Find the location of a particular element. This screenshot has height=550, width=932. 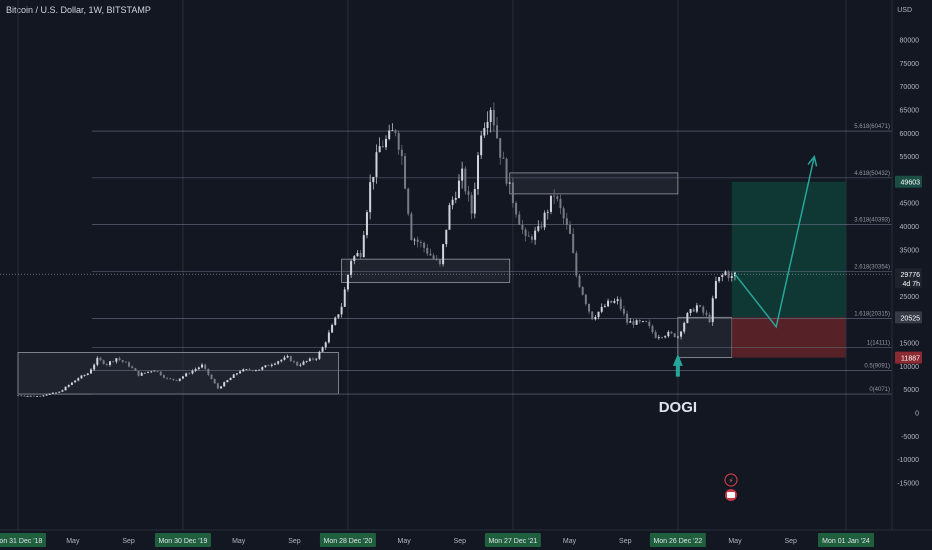

long-position is located at coordinates (788, 269).